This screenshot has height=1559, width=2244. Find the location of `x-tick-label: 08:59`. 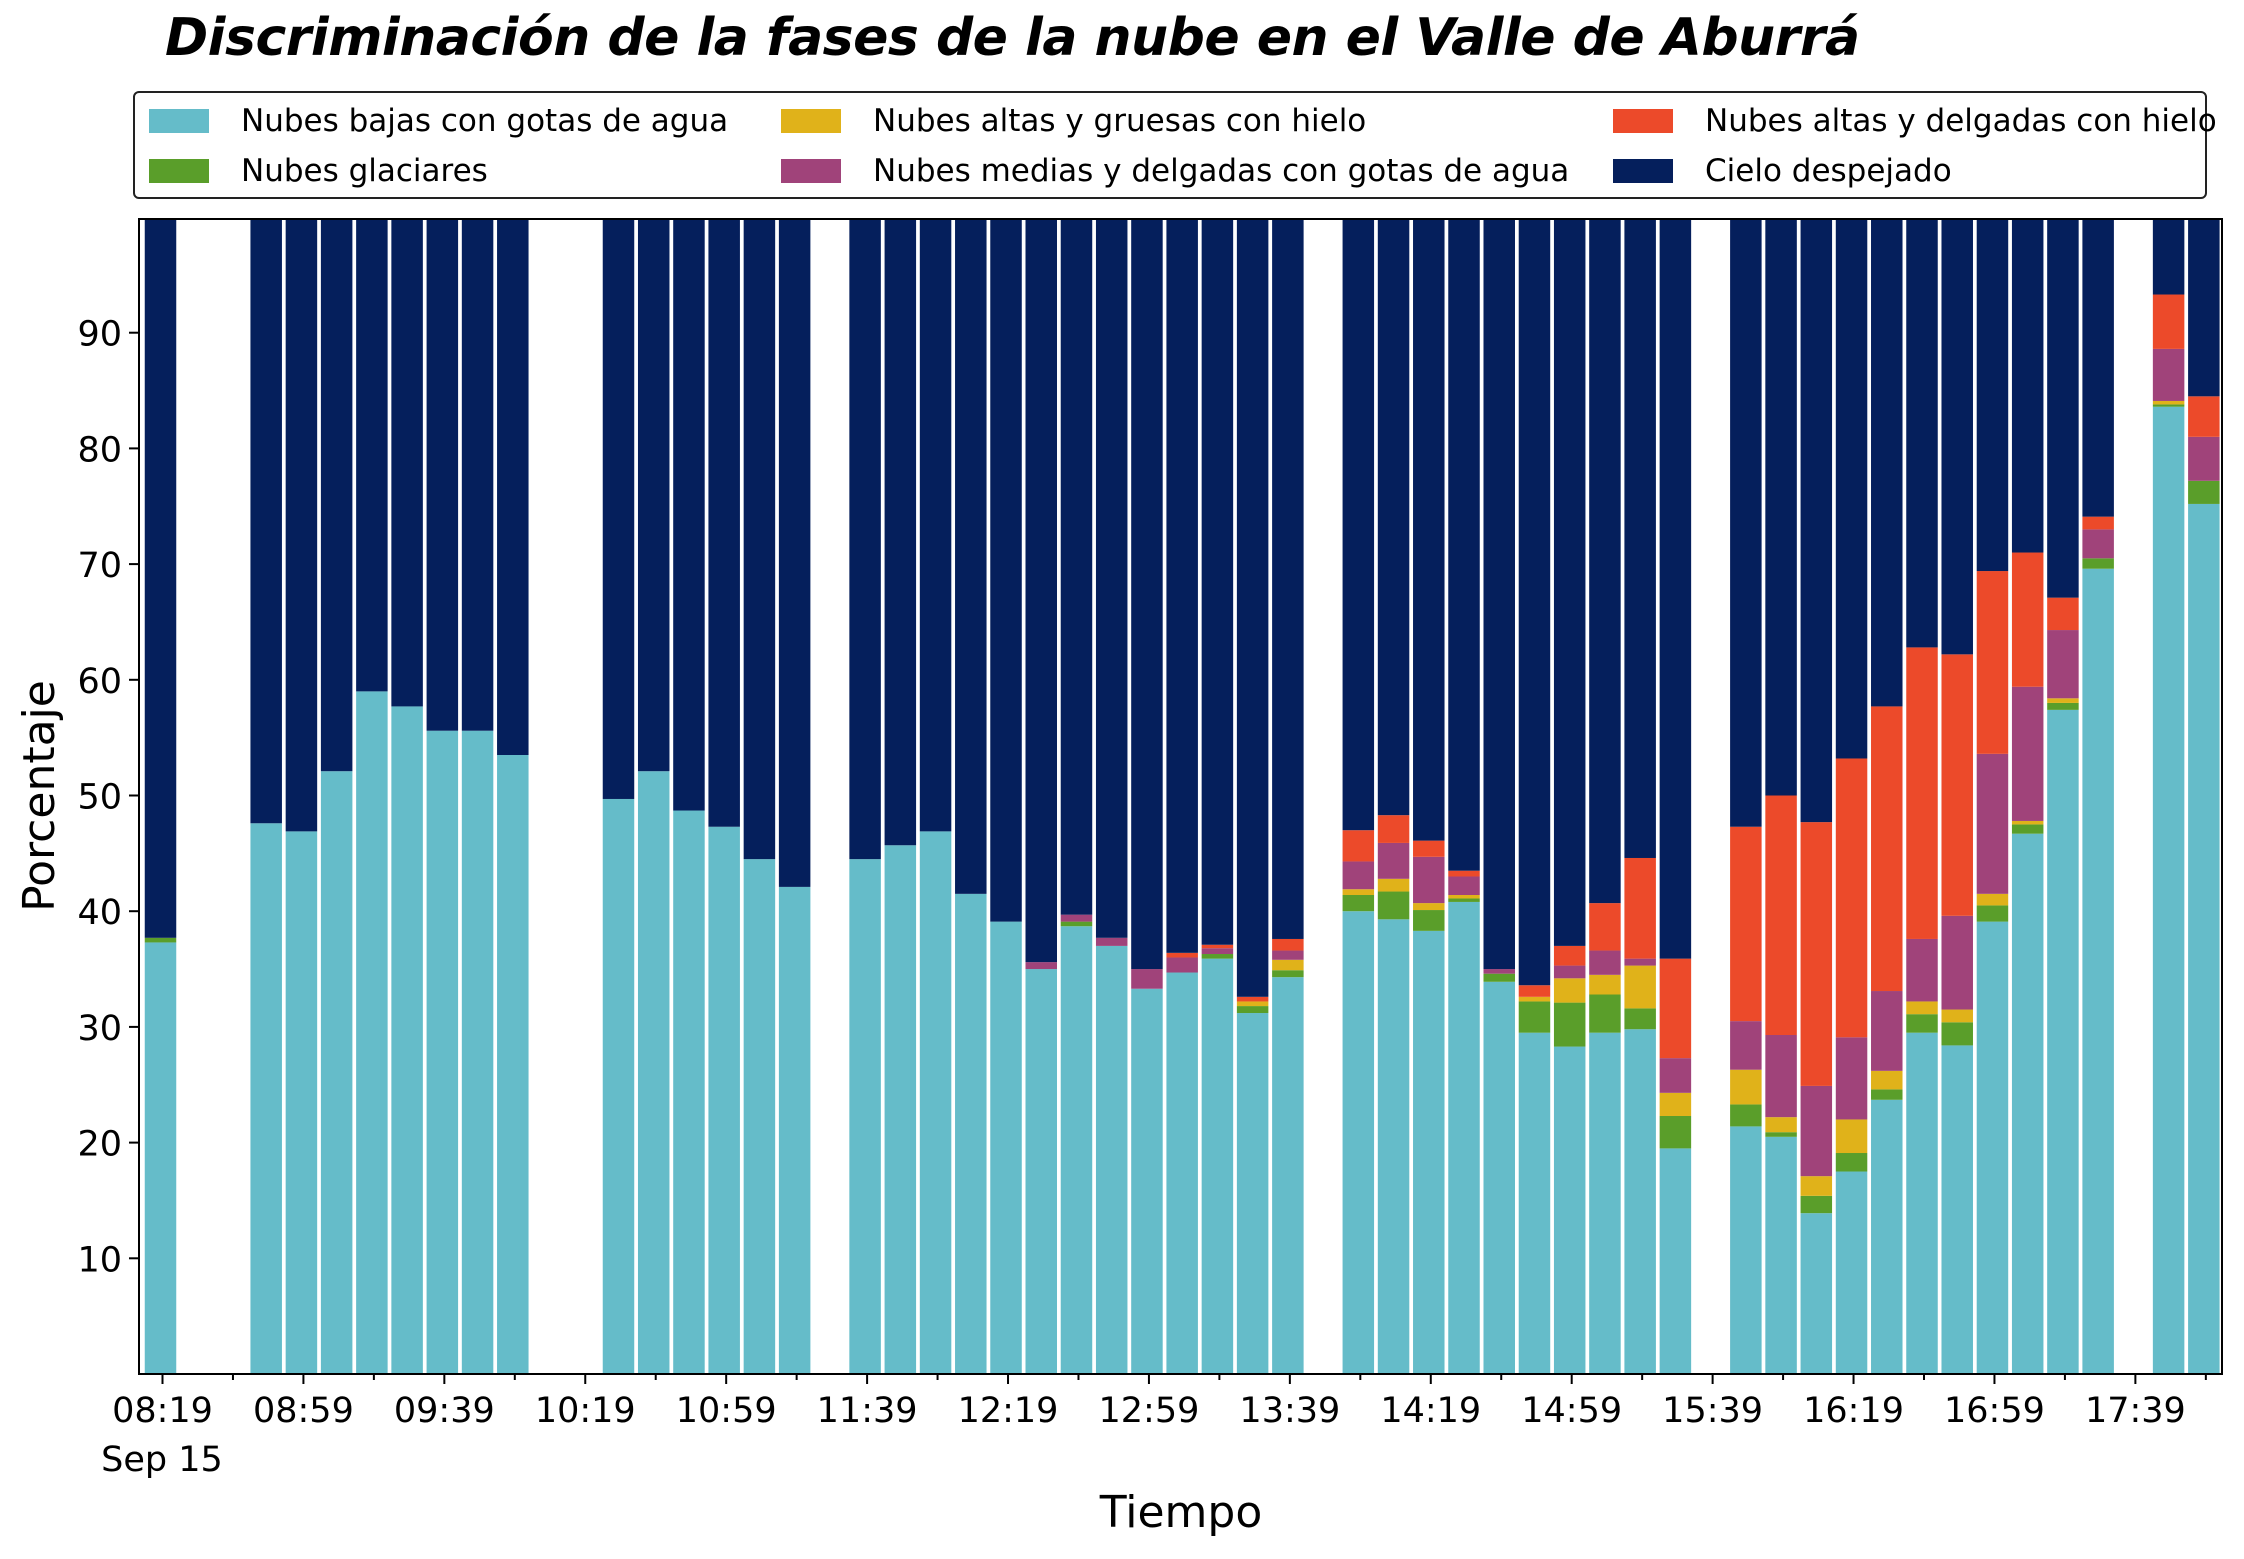

x-tick-label: 08:59 is located at coordinates (303, 1411).